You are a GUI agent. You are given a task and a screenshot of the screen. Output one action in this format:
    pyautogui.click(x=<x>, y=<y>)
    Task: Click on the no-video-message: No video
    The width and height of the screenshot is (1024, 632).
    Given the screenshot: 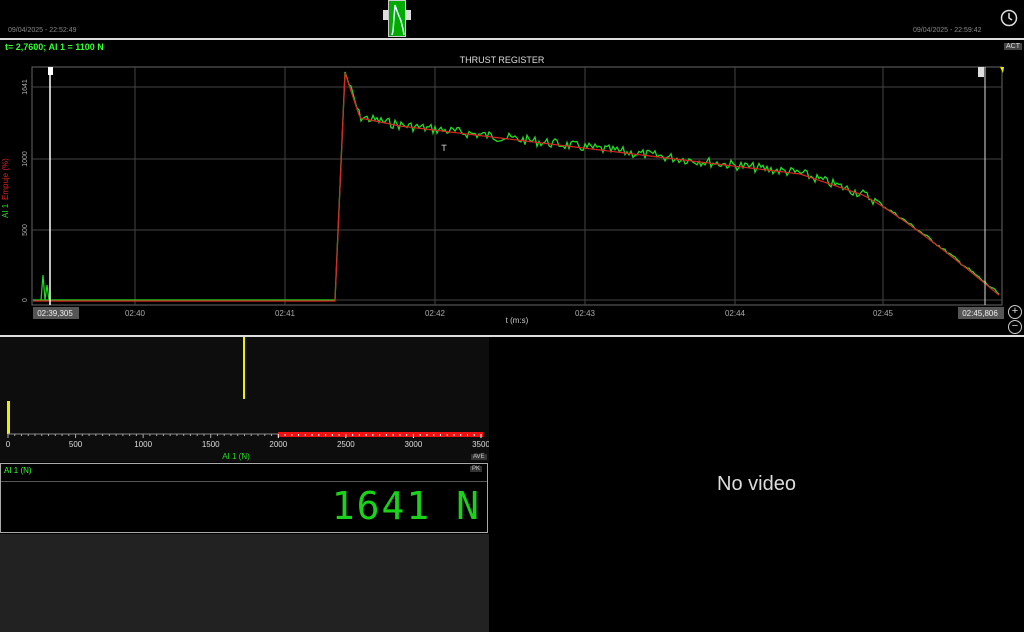 What is the action you would take?
    pyautogui.click(x=756, y=484)
    